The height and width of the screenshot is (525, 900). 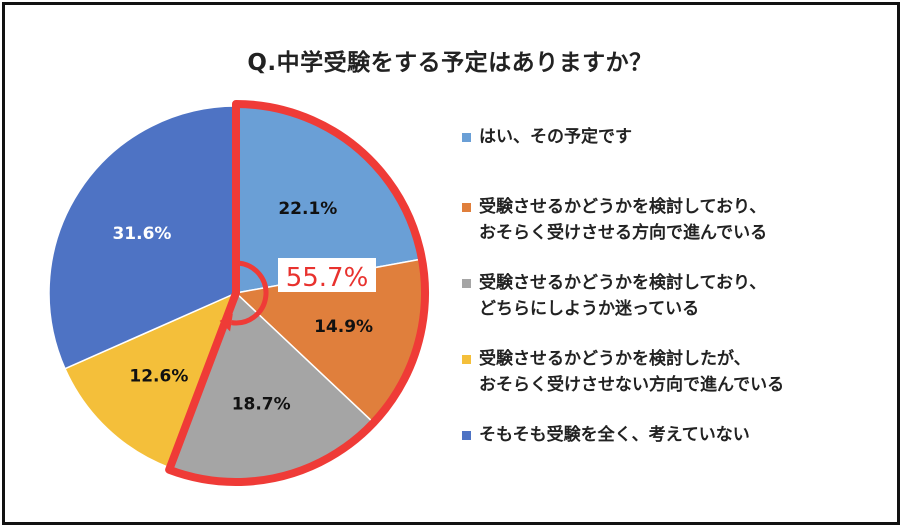 I want to click on chart-title: Q.中学受験をする予定はありますか？, so click(x=450, y=63).